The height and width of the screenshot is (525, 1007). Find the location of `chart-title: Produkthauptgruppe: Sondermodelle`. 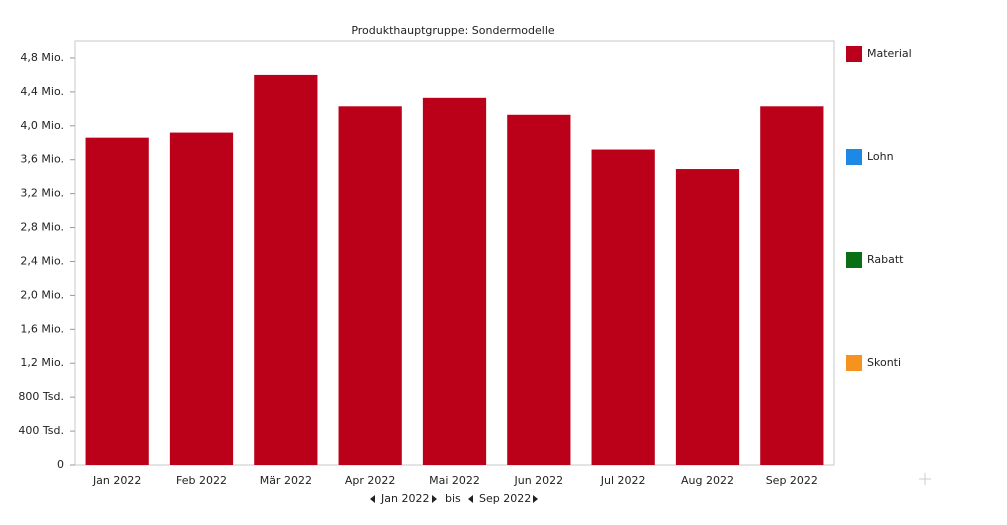

chart-title: Produkthauptgruppe: Sondermodelle is located at coordinates (453, 30).